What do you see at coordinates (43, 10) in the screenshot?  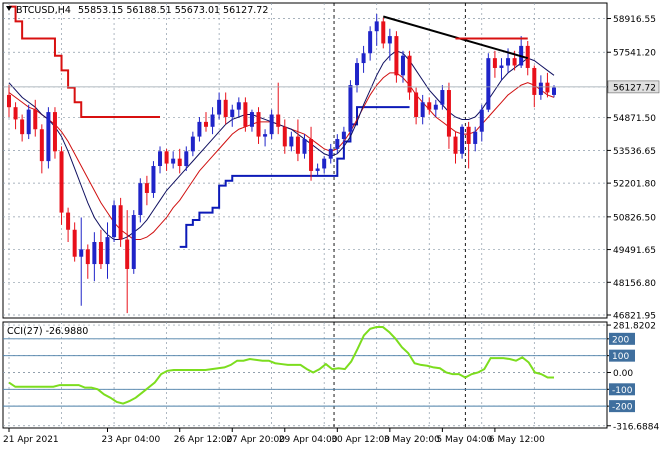 I see `symbol-label: BTCUSD,H4` at bounding box center [43, 10].